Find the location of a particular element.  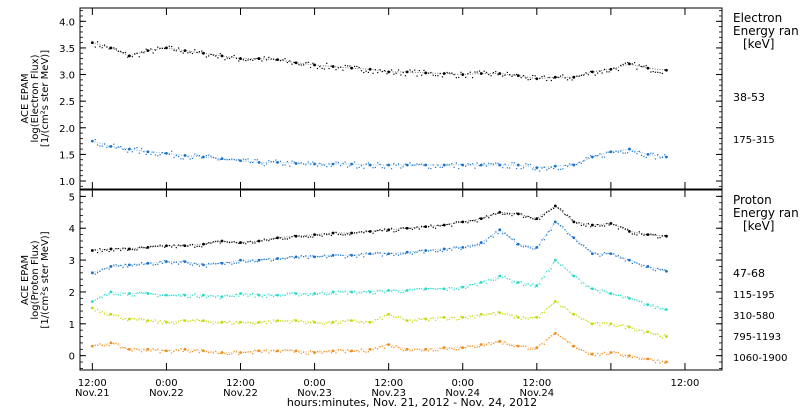

x-tick-label-day: Nov.22 is located at coordinates (240, 393).